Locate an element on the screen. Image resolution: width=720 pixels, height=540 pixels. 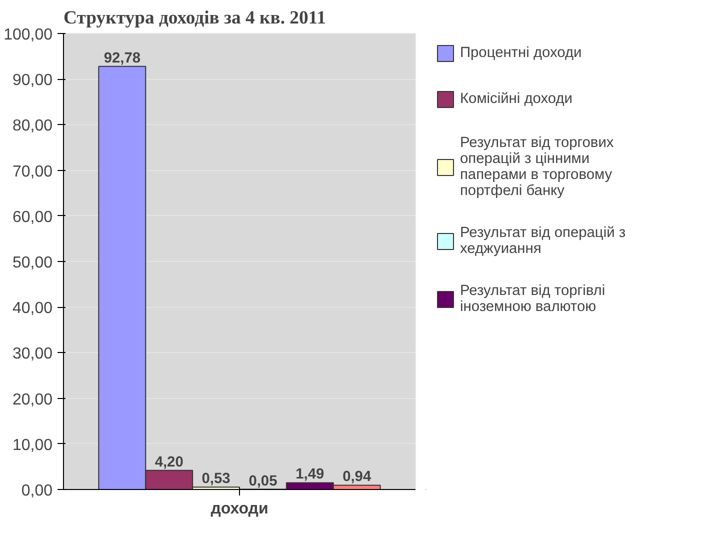
y-tick-label: 80,00 is located at coordinates (32, 126).